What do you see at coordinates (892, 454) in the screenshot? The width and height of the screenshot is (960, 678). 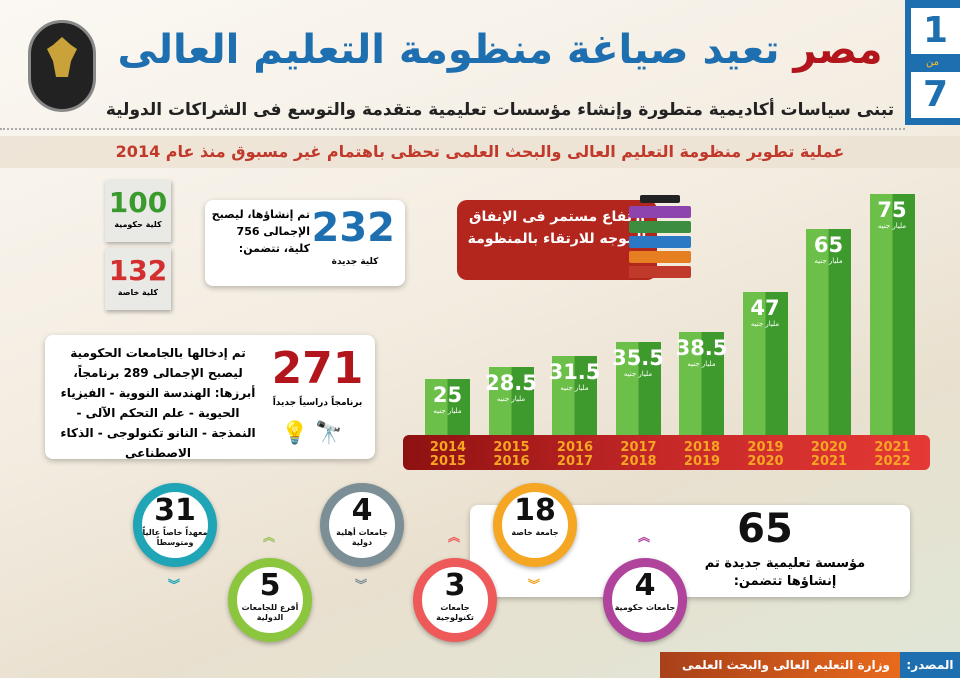 I see `year-tick-label: 2021 2022` at bounding box center [892, 454].